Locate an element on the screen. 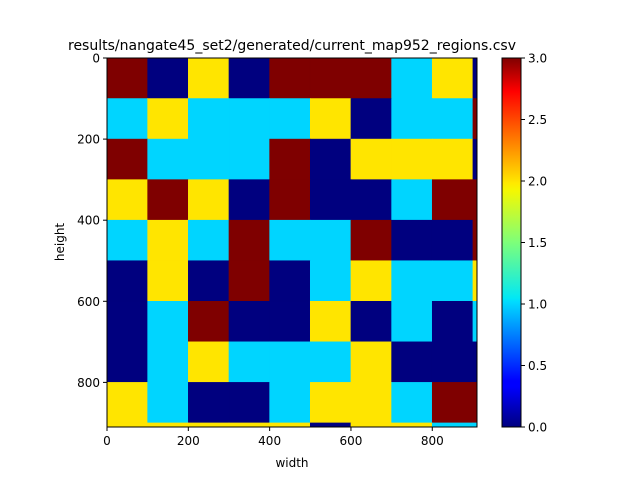 Image resolution: width=640 pixels, height=484 pixels. x-axis-label: width is located at coordinates (291, 463).